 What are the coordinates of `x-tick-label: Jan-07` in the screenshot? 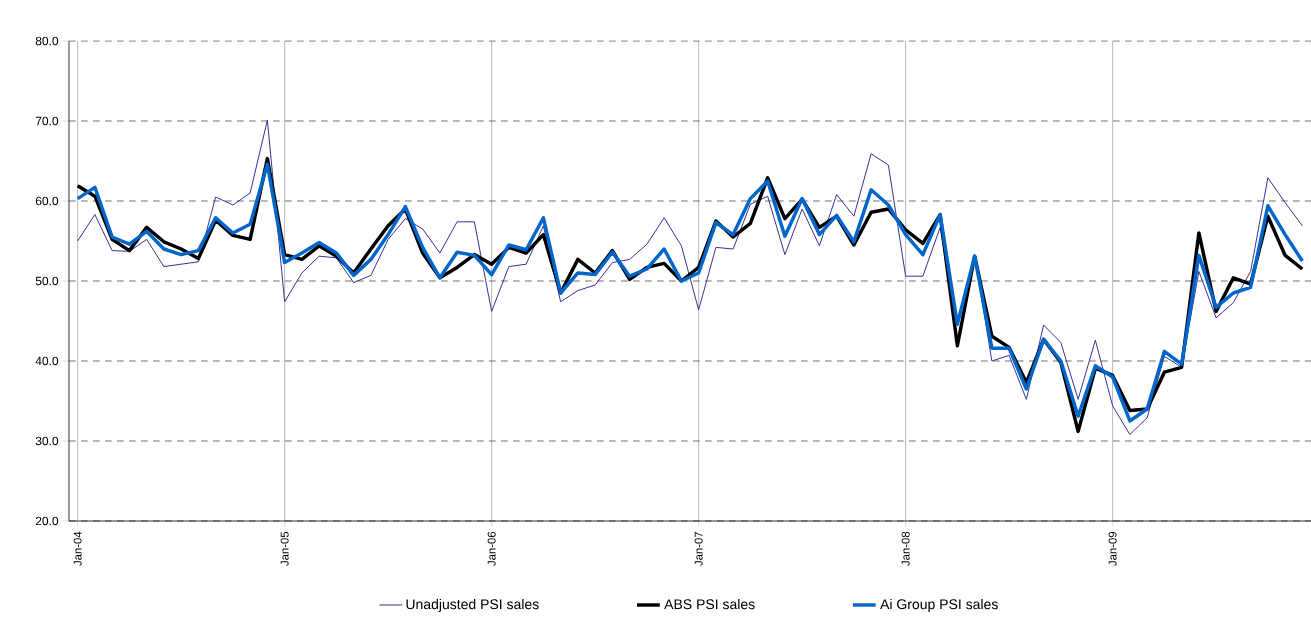 It's located at (698, 548).